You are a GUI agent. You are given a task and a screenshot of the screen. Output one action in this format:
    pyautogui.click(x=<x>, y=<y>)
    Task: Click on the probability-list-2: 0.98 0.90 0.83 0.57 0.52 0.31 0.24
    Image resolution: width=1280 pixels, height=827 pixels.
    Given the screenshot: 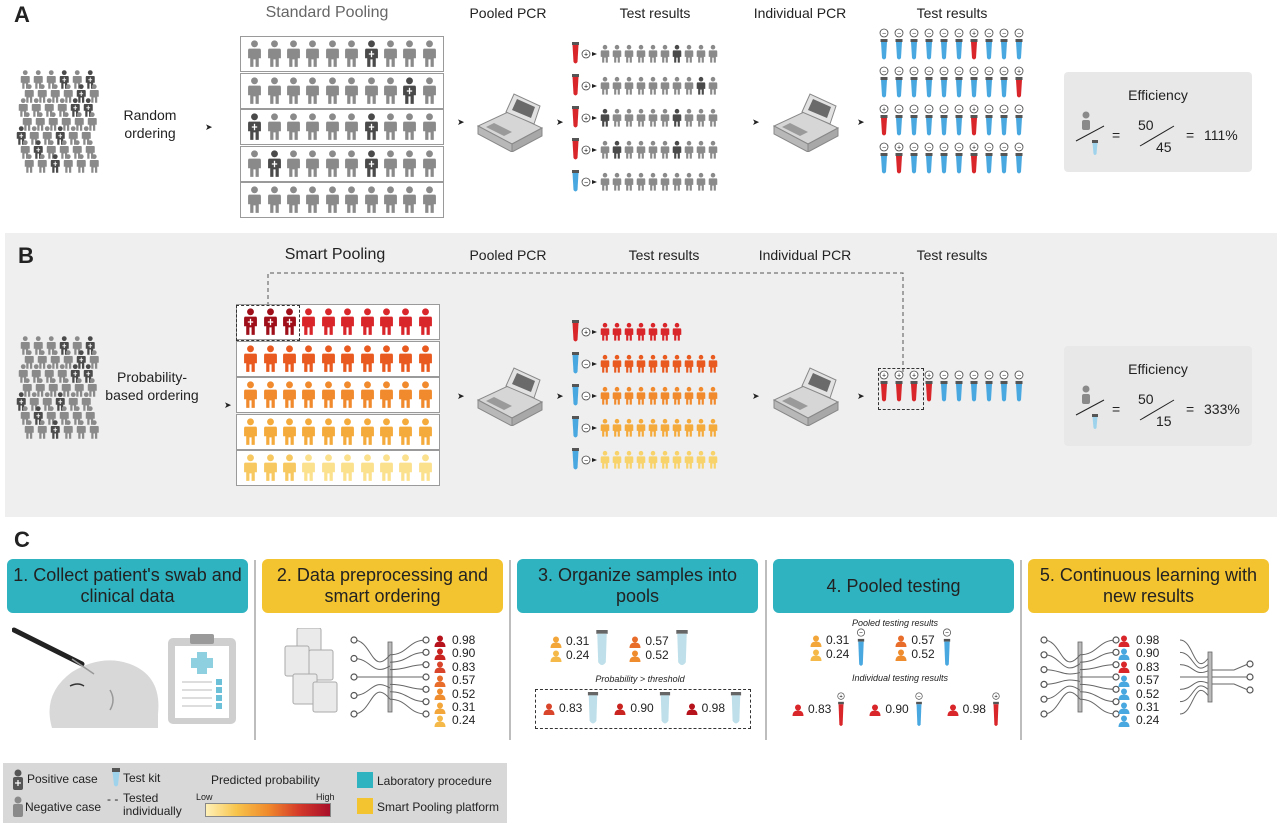 What is the action you would take?
    pyautogui.click(x=464, y=680)
    